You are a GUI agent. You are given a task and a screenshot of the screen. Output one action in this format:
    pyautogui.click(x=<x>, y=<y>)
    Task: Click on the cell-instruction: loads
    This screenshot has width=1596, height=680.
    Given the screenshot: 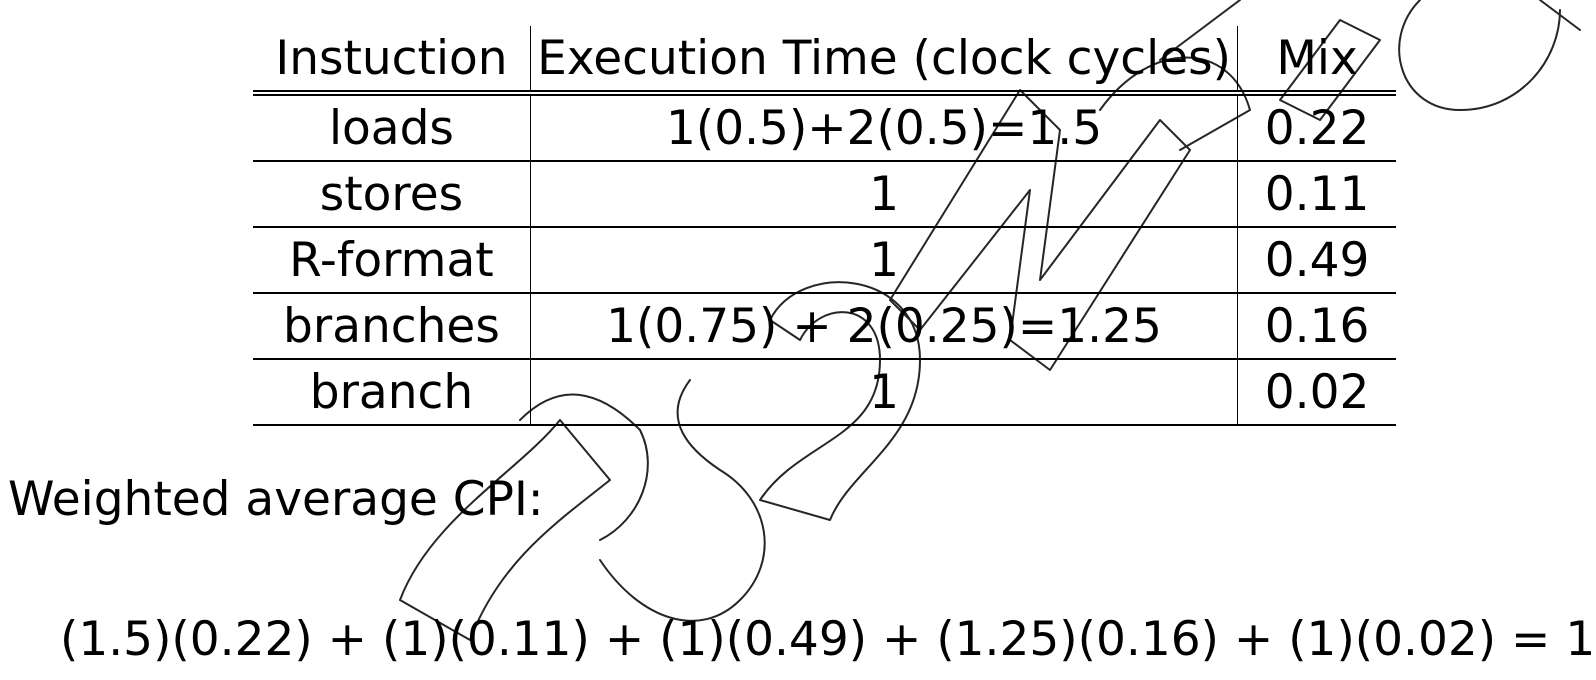 What is the action you would take?
    pyautogui.click(x=392, y=127)
    